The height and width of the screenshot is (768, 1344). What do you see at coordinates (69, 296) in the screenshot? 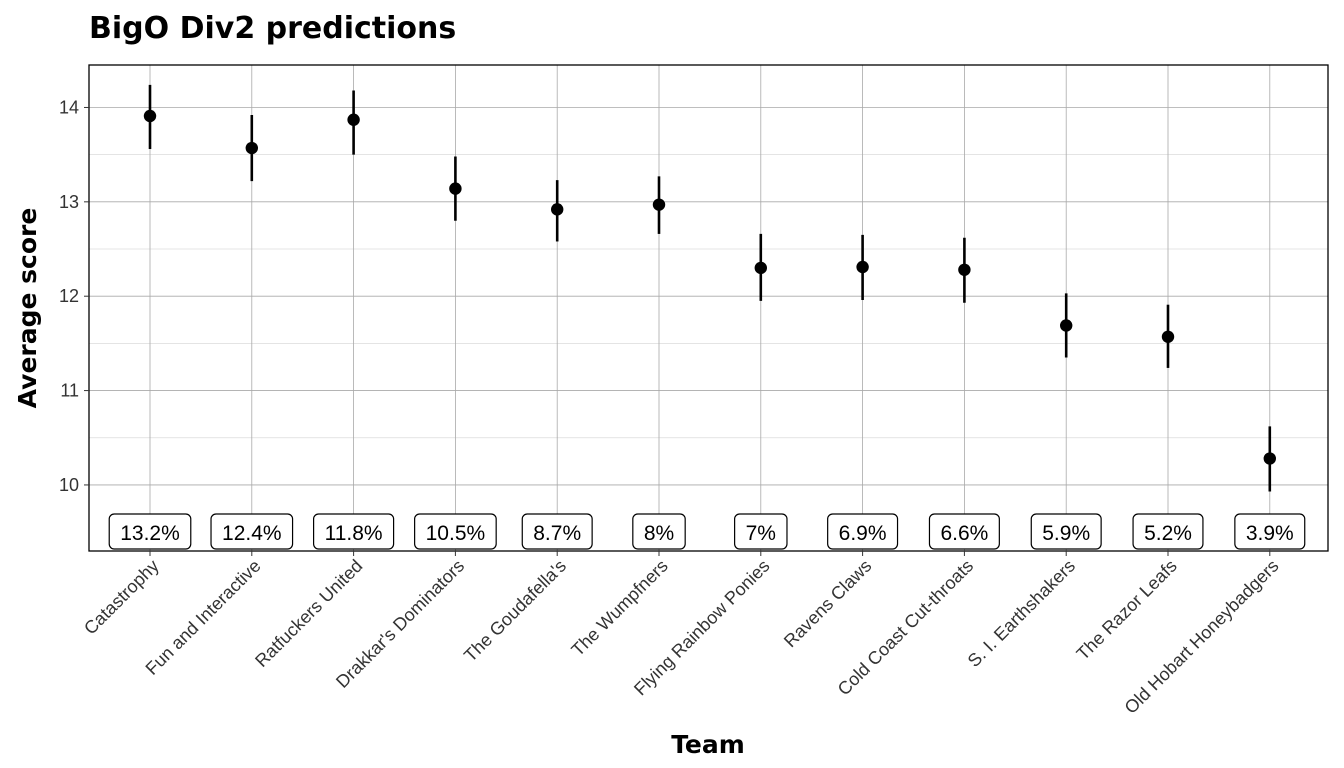
I see `y-tick-label: 12` at bounding box center [69, 296].